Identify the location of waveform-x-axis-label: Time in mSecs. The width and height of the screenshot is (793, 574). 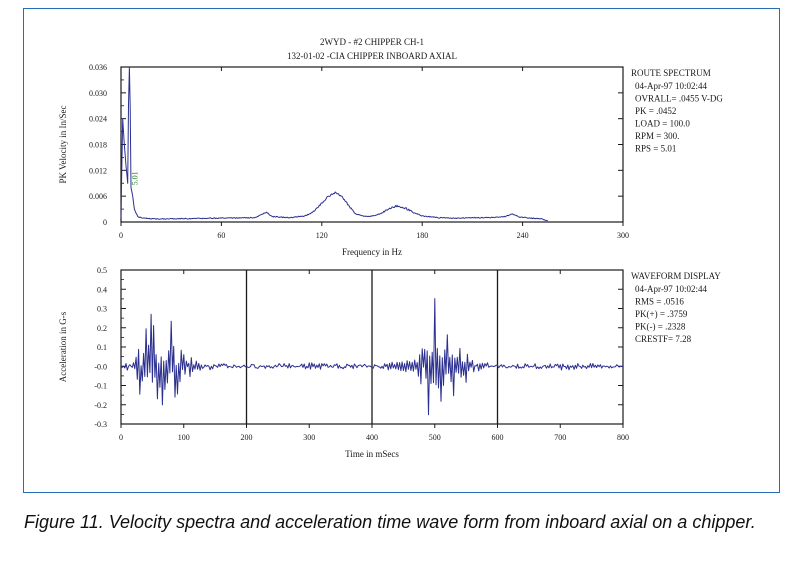
(372, 454).